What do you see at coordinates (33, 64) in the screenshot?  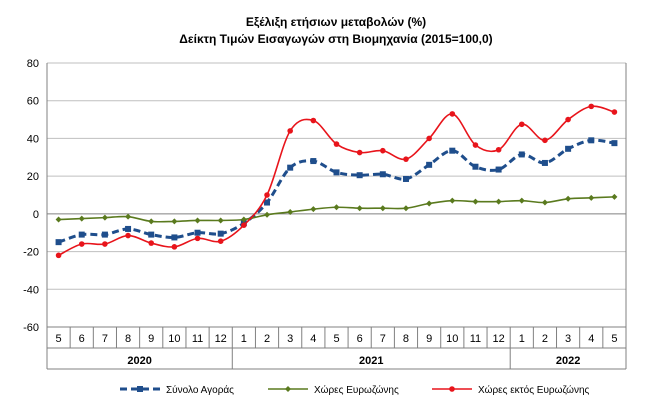 I see `y-tick-label: 80` at bounding box center [33, 64].